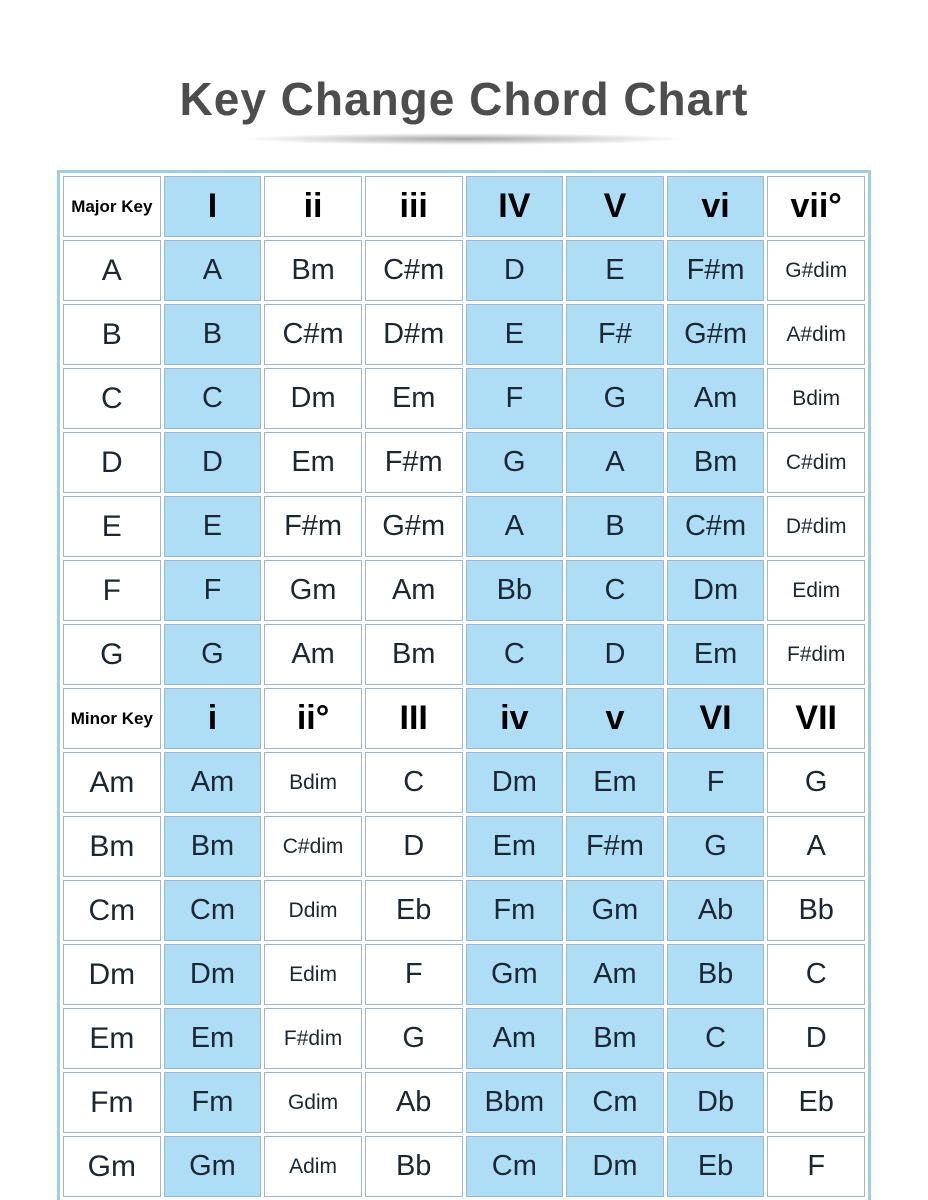 This screenshot has width=928, height=1200. Describe the element at coordinates (112, 974) in the screenshot. I see `key-cell: Dm` at that location.